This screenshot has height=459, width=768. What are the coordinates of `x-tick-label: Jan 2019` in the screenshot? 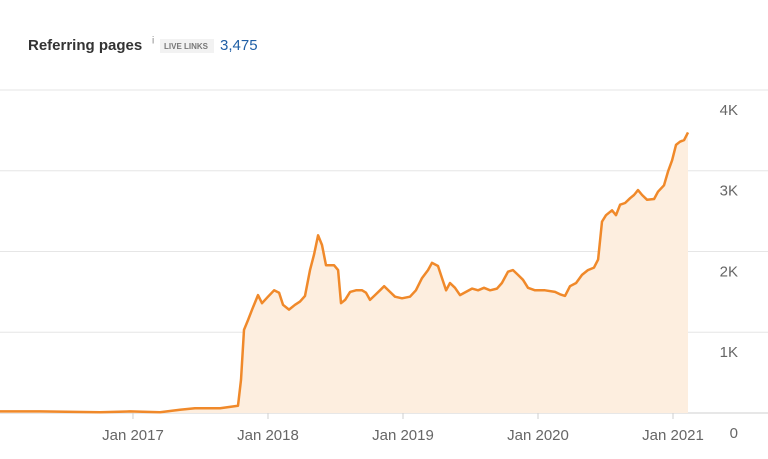 It's located at (403, 435).